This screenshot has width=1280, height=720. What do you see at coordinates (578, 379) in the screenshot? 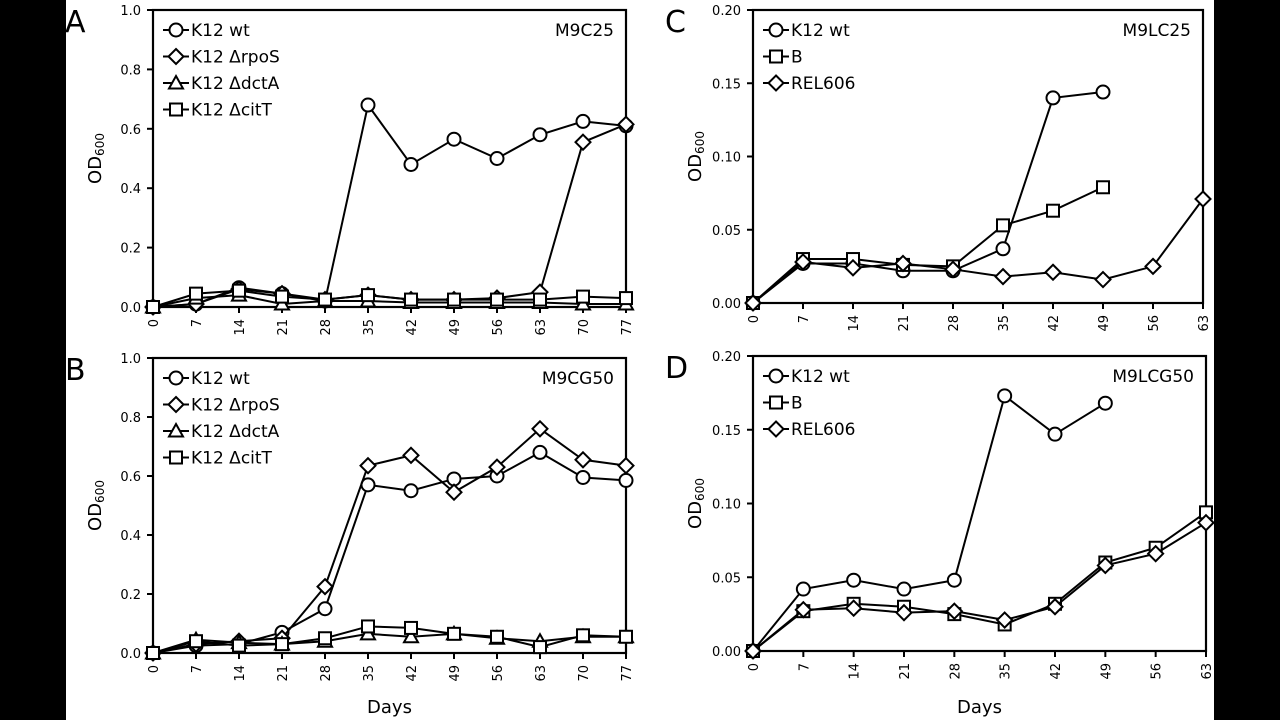
I see `condition-label: M9CG50` at bounding box center [578, 379].